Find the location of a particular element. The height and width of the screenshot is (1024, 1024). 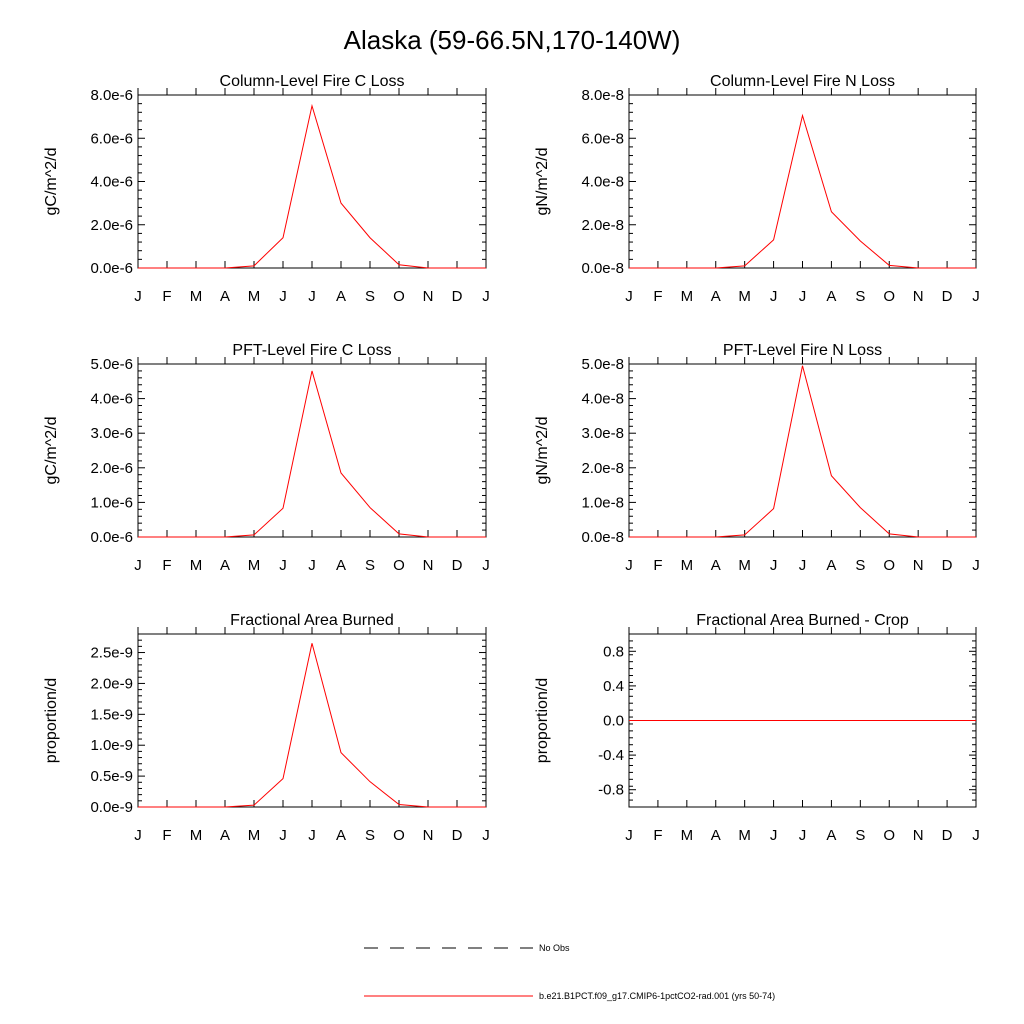

y-tick-label: 1.0e-6 is located at coordinates (111, 502).